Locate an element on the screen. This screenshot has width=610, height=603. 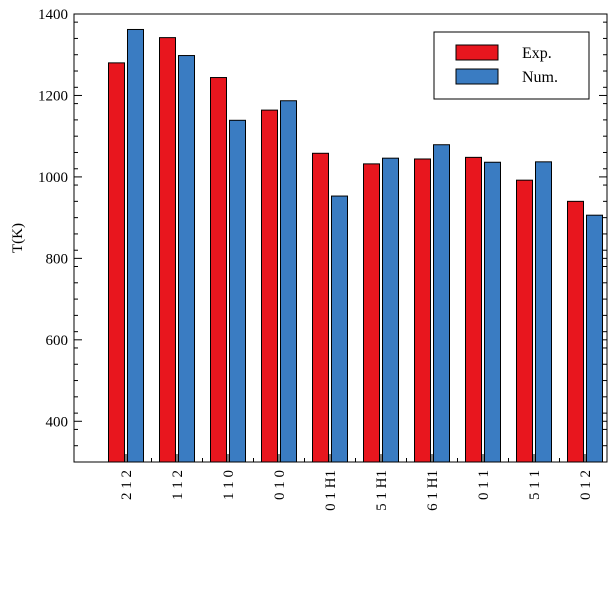
x-tick-label: 1 1 2 is located at coordinates (178, 485).